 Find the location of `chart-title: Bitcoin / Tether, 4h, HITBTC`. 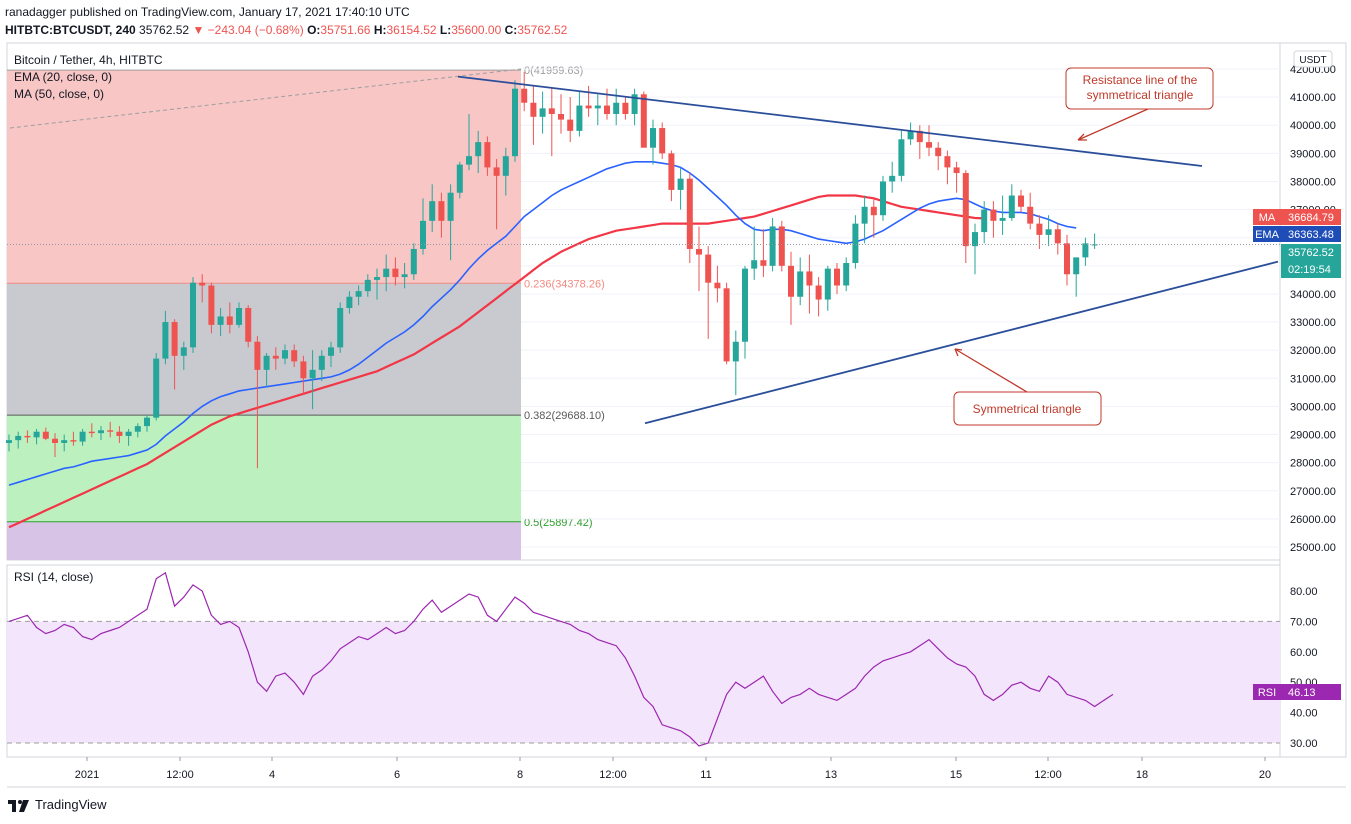

chart-title: Bitcoin / Tether, 4h, HITBTC is located at coordinates (88, 60).